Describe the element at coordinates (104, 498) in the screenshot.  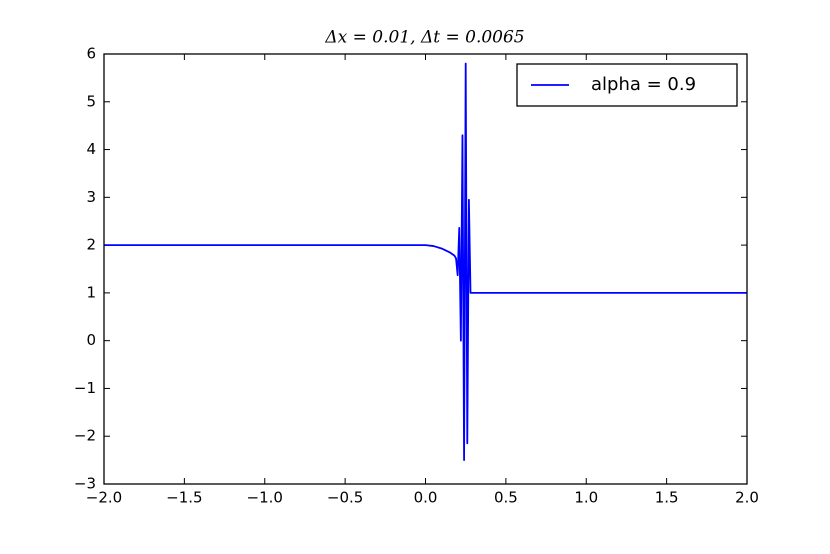
I see `x-tick-label: −2.0` at that location.